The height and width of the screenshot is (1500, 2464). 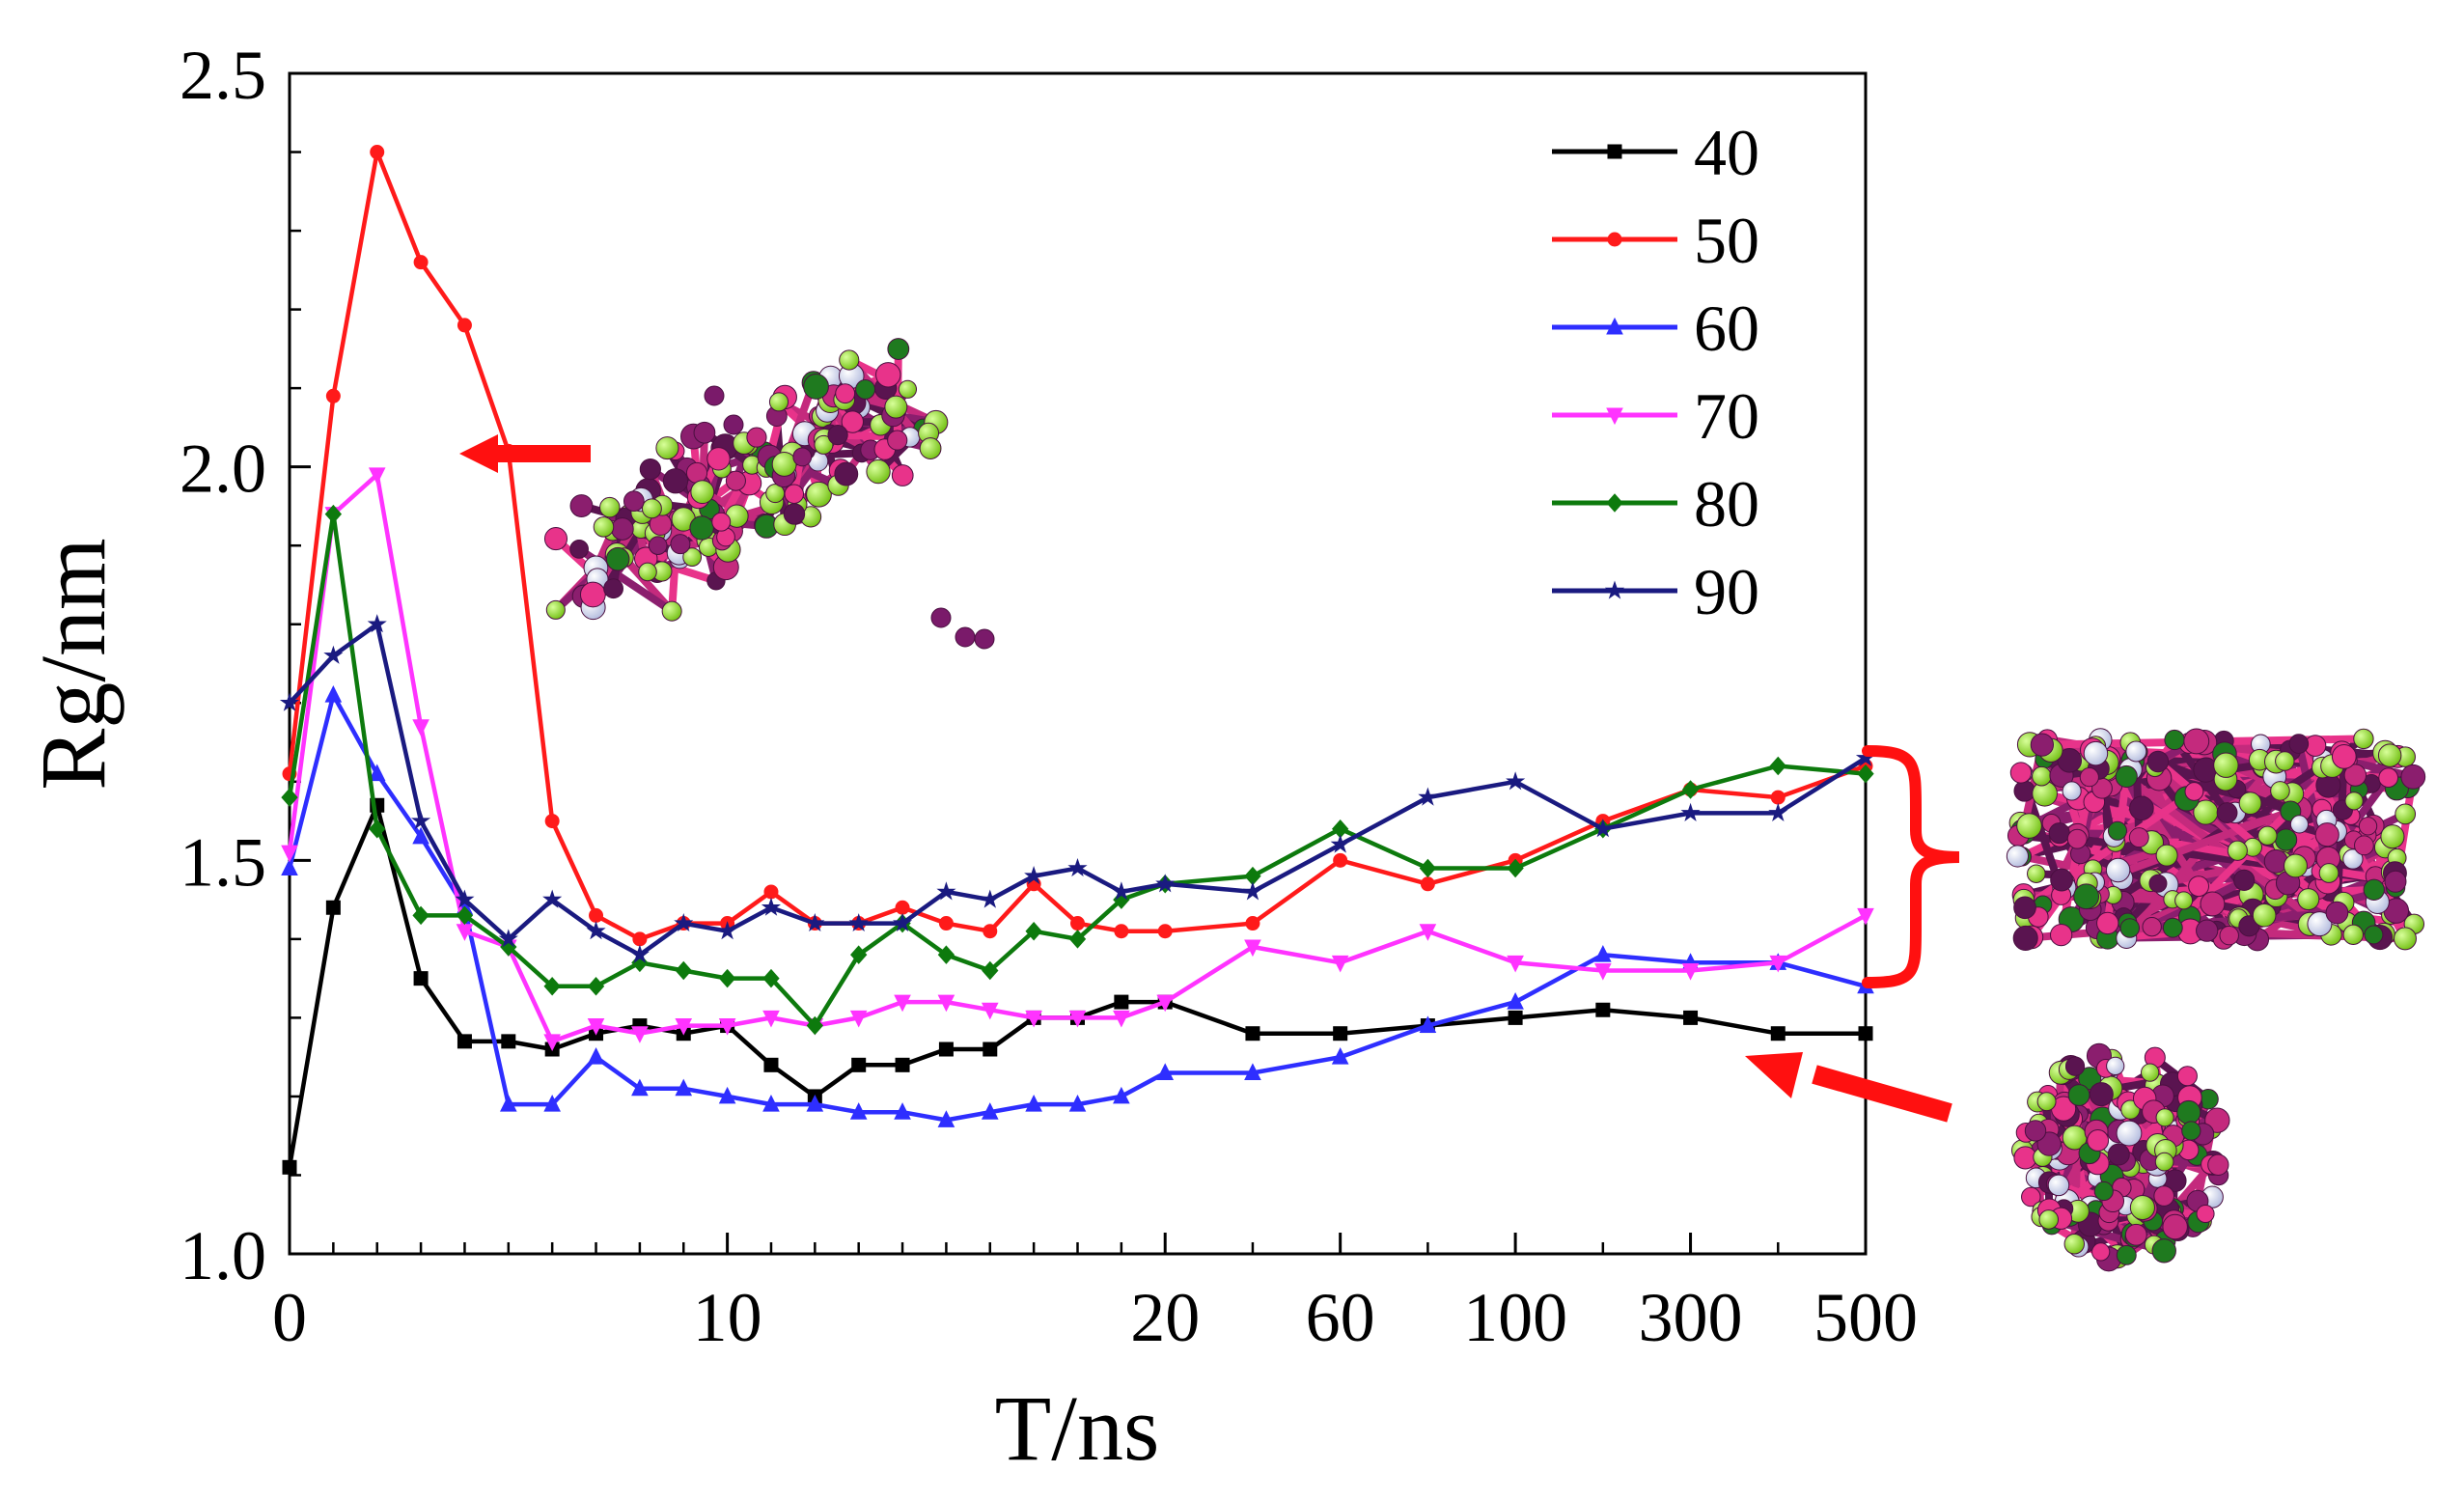 I want to click on annotation-curly-brace, so click(x=1911, y=866).